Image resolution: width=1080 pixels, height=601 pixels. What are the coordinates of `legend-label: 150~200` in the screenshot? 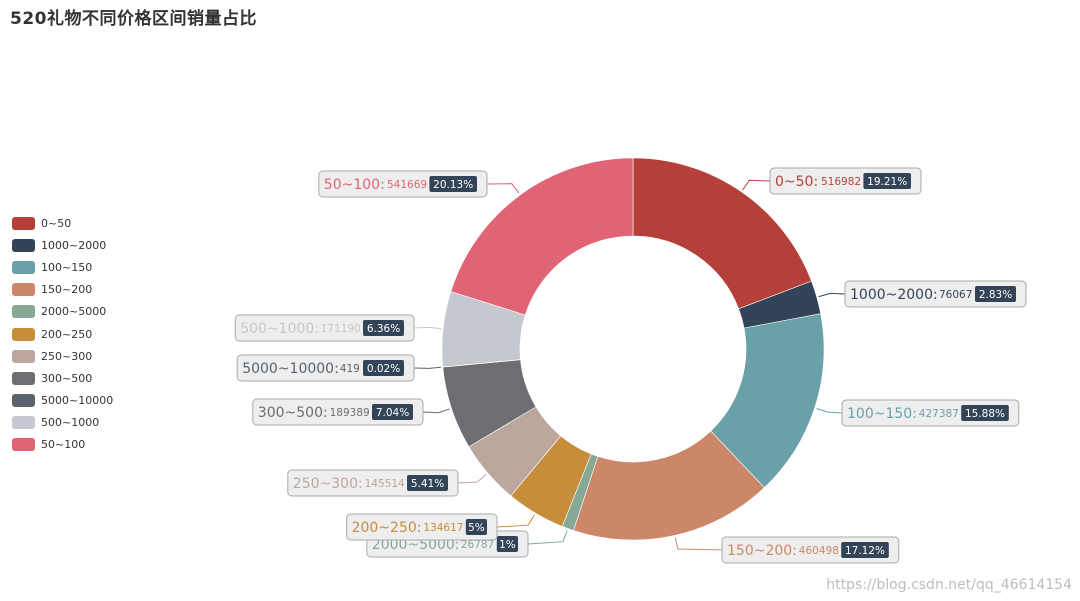 It's located at (67, 290).